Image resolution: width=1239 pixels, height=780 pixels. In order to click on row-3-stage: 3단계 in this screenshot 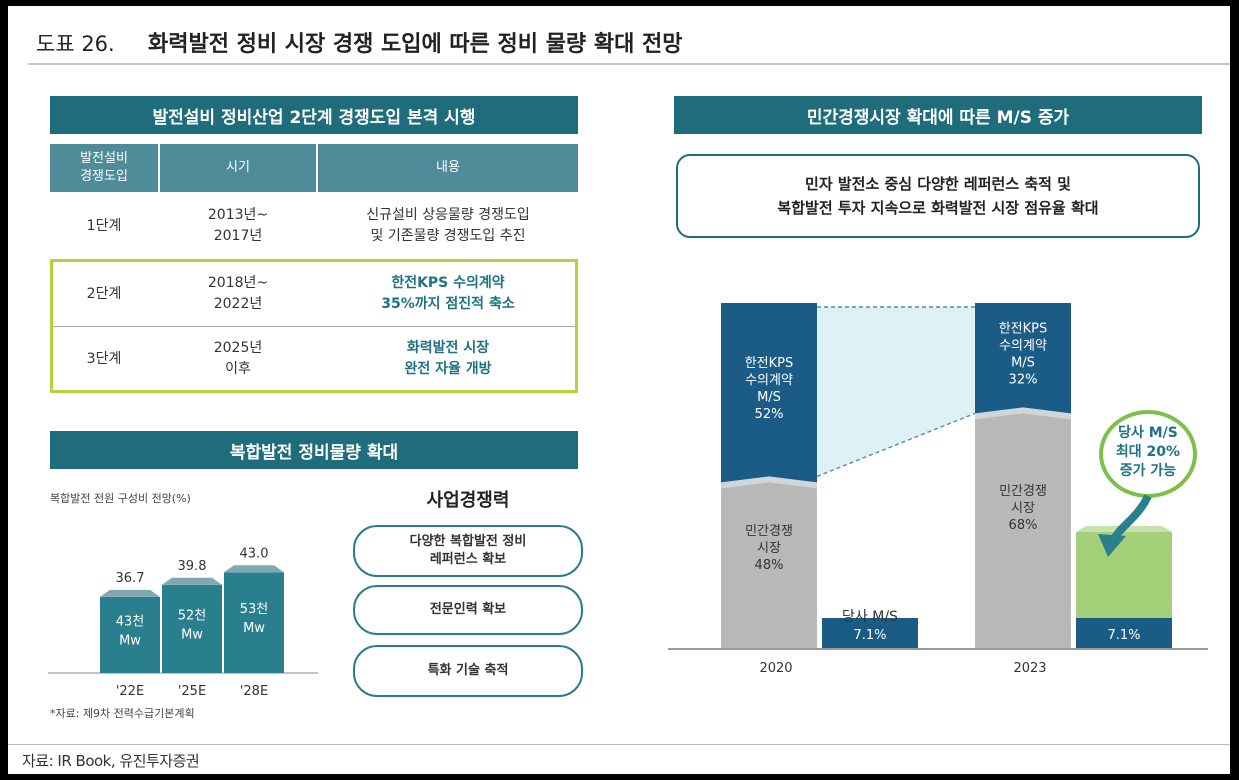, I will do `click(104, 358)`.